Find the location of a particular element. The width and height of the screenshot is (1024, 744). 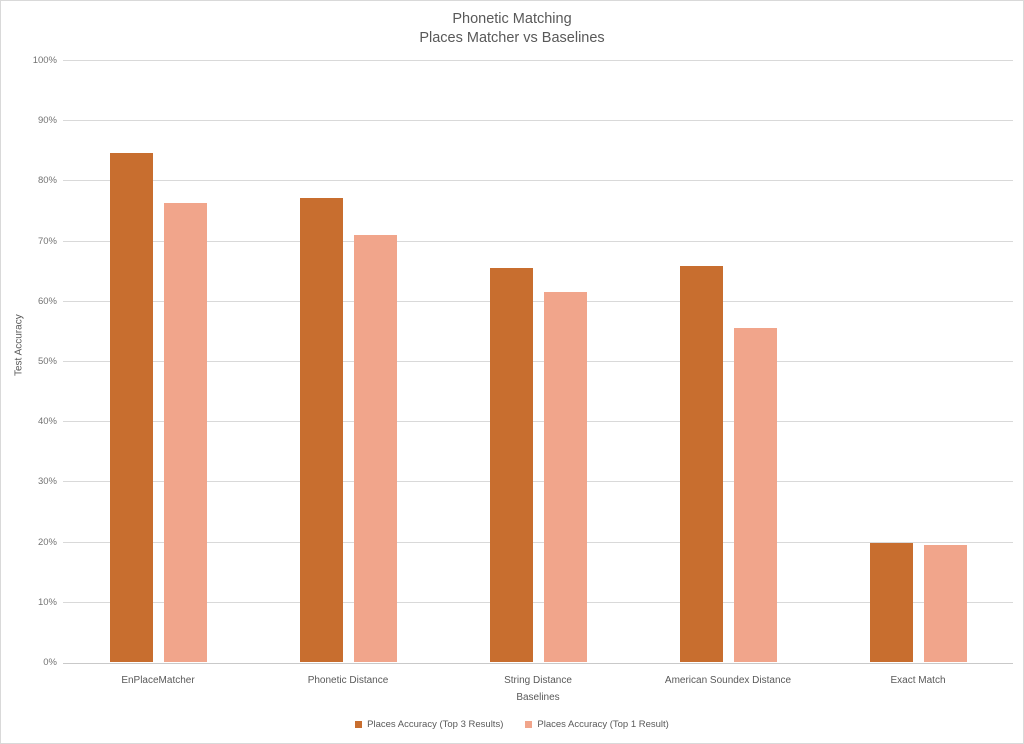

legend-label: Places Accuracy (Top 1 Result) is located at coordinates (603, 724).